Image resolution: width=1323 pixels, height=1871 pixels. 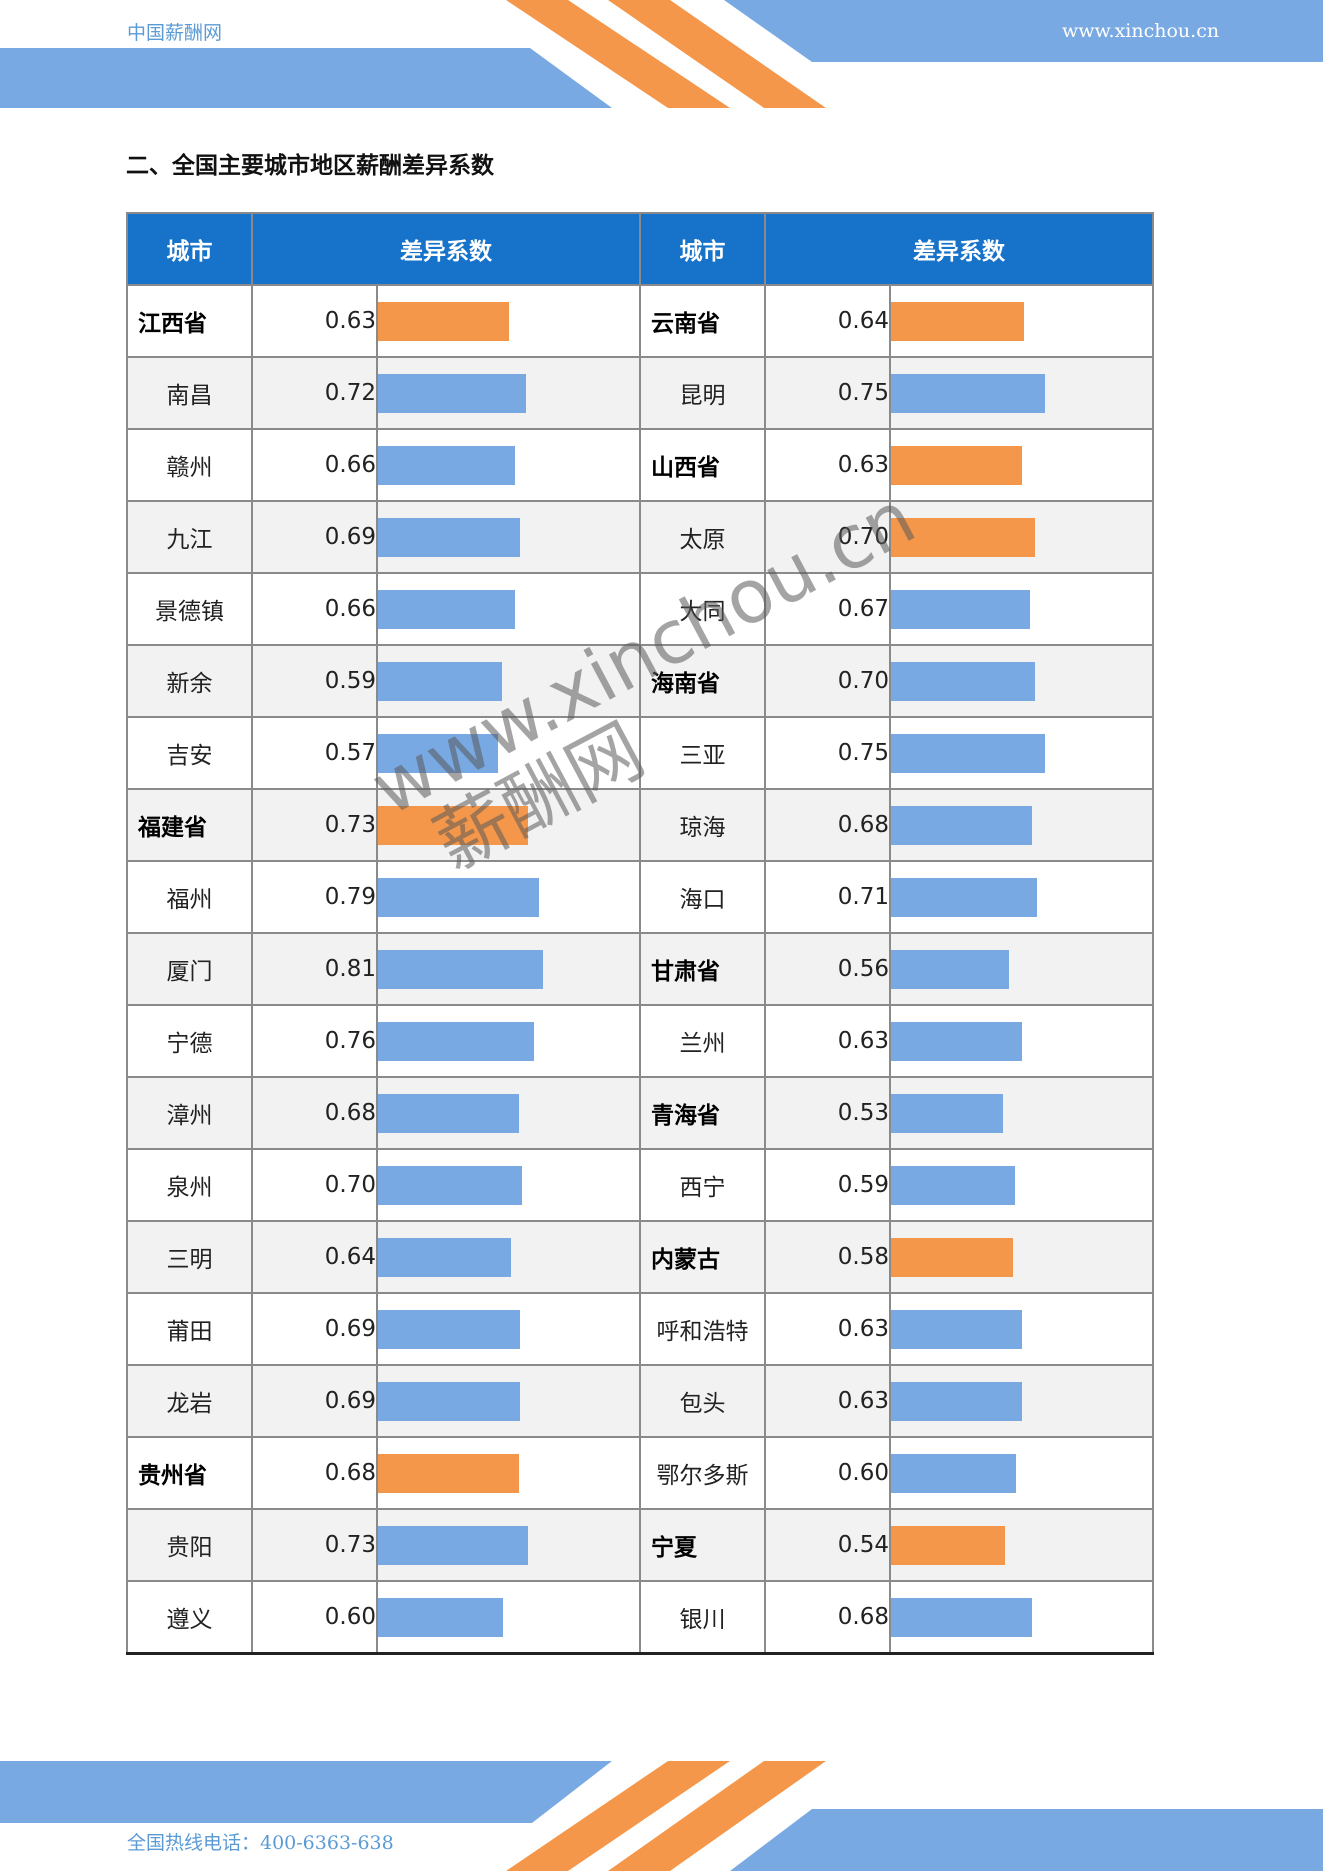 I want to click on coef-value: 0.81, so click(x=314, y=969).